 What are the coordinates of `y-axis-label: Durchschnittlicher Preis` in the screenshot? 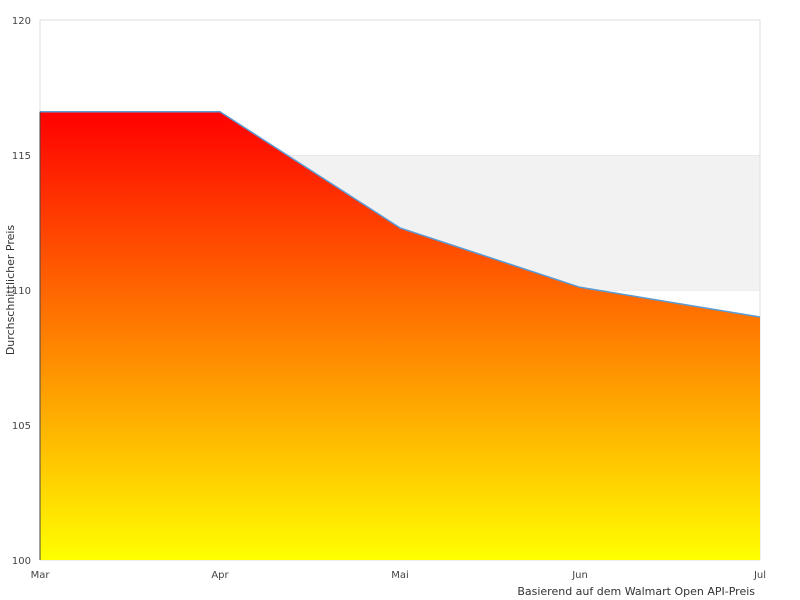 It's located at (10, 290).